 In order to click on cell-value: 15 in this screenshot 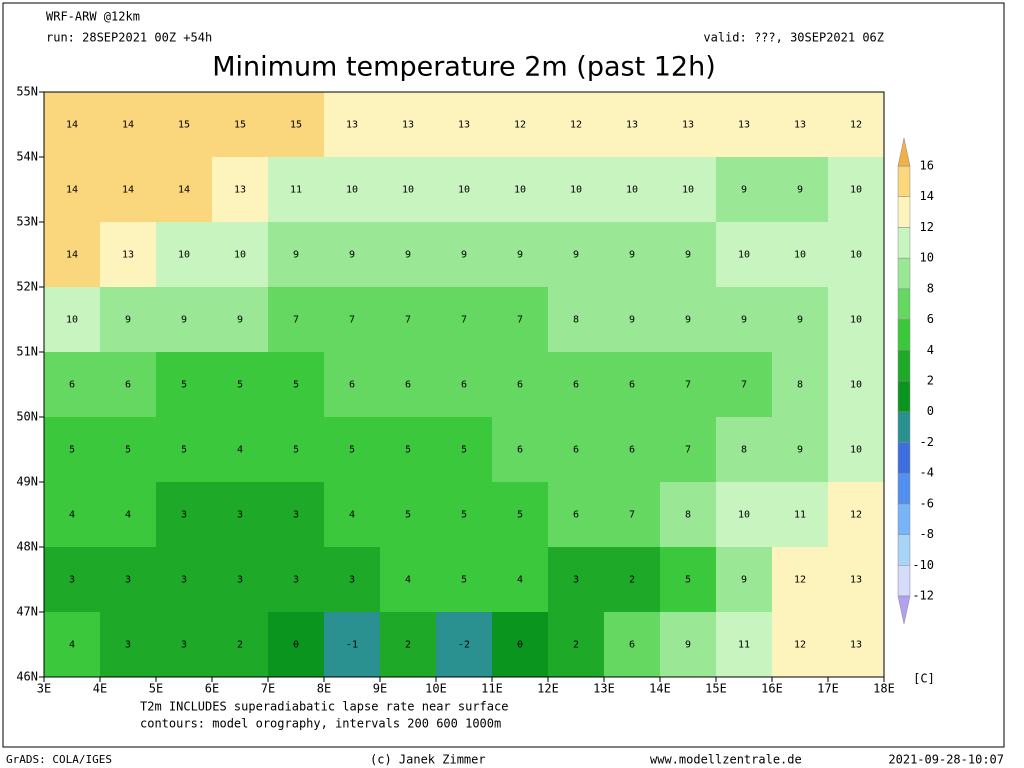, I will do `click(184, 125)`.